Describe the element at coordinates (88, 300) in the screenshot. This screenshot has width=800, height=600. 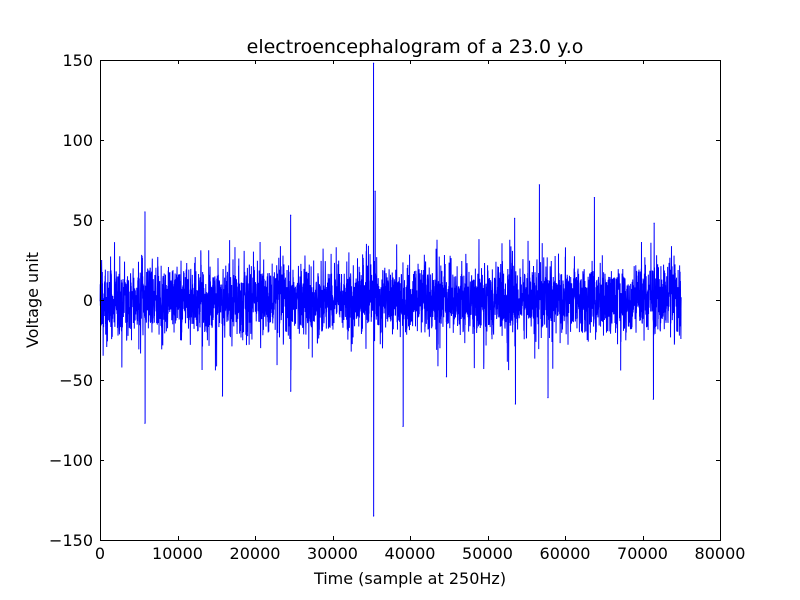
I see `y-tick-label: 0` at that location.